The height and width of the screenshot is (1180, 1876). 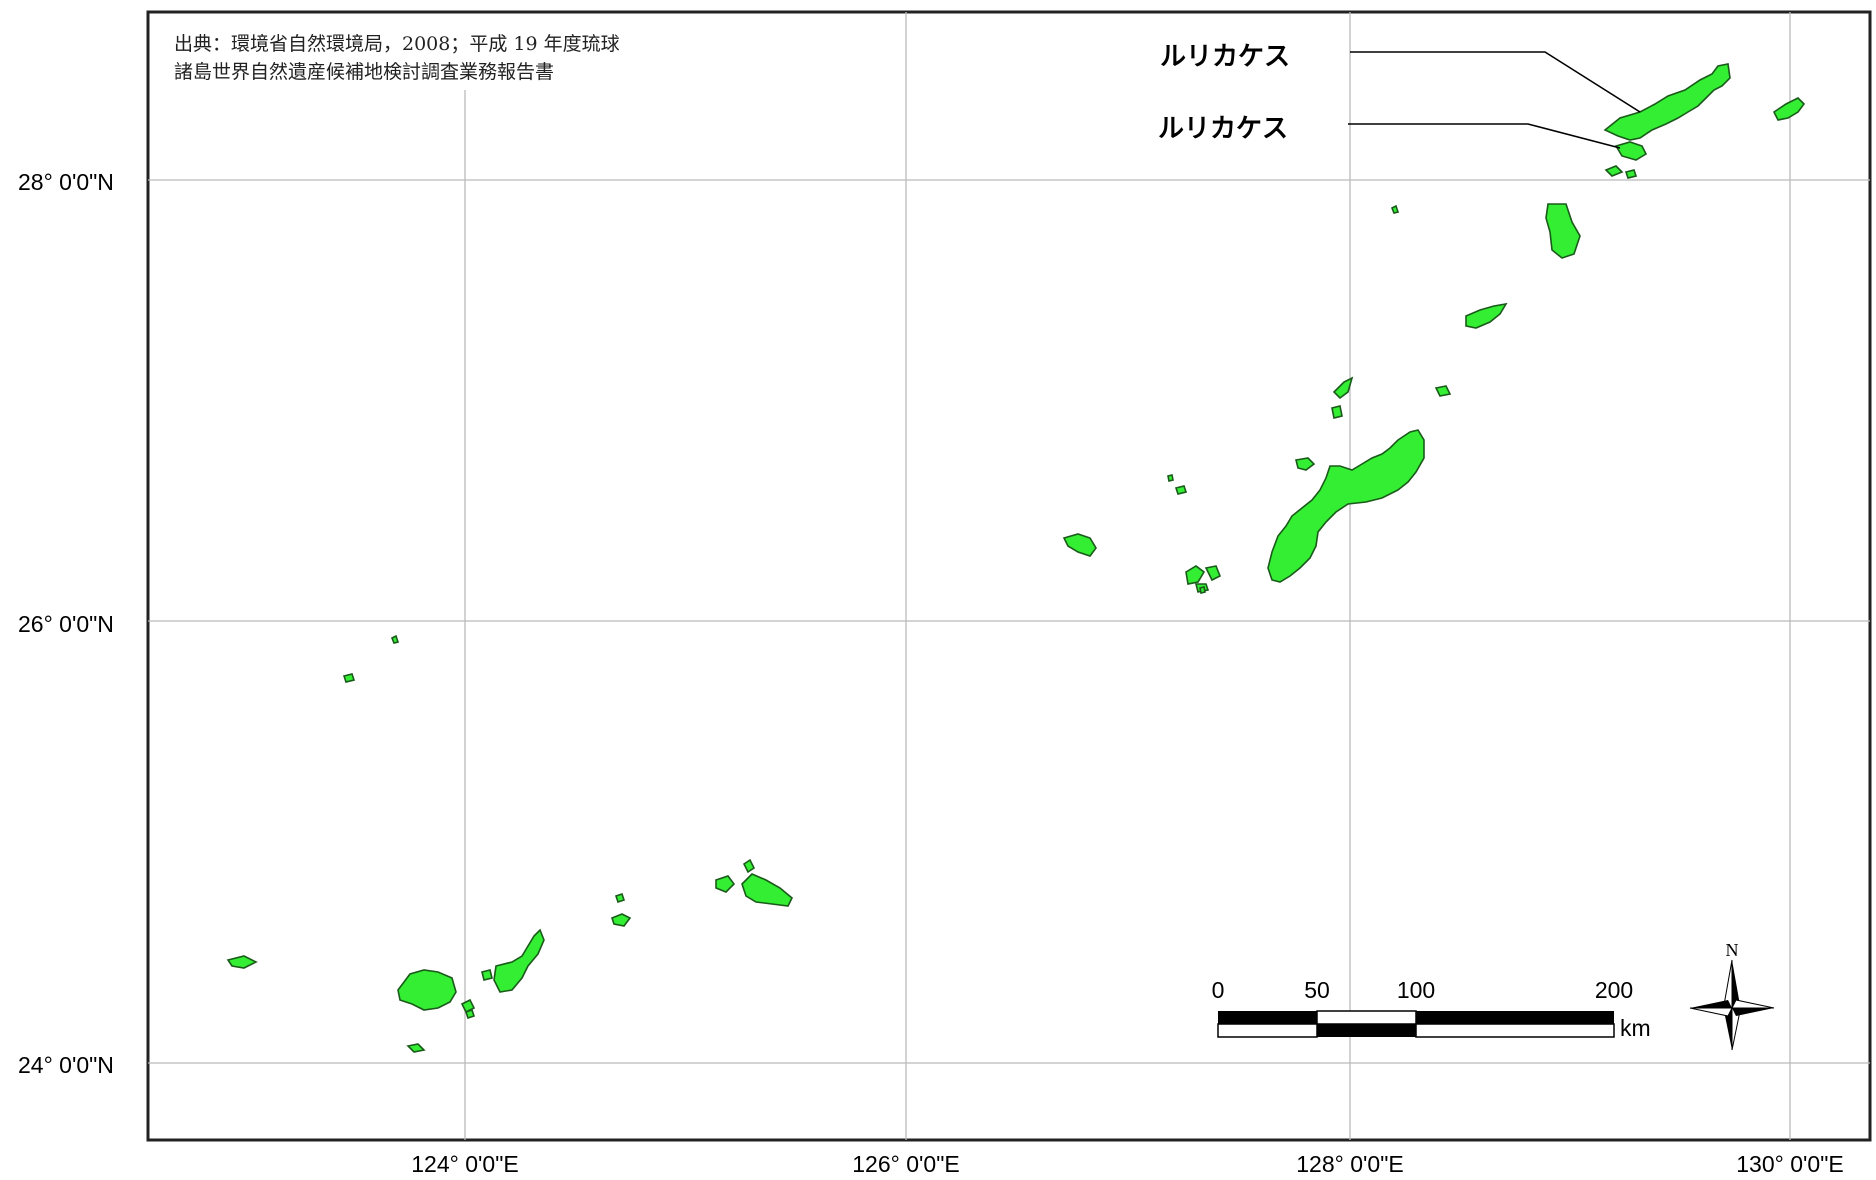 What do you see at coordinates (1732, 950) in the screenshot?
I see `north-label: N` at bounding box center [1732, 950].